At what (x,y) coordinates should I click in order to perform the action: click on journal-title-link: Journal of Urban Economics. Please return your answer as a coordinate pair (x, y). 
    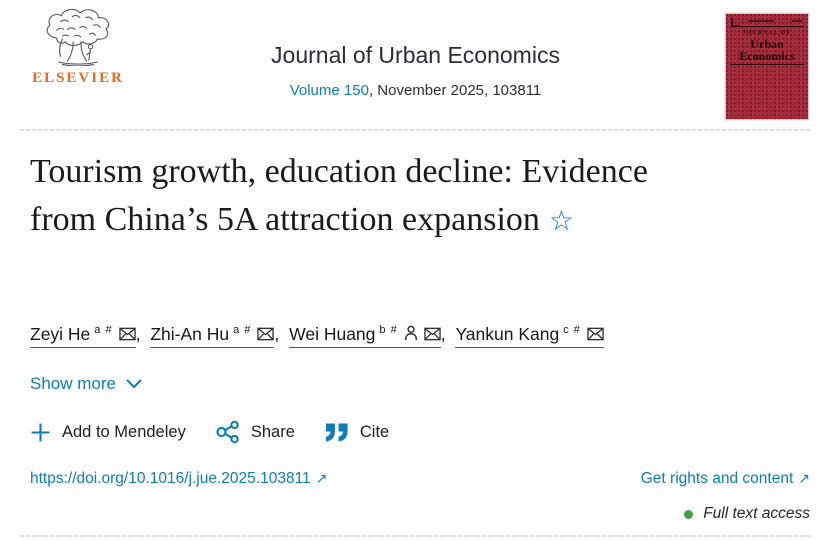
    Looking at the image, I should click on (415, 55).